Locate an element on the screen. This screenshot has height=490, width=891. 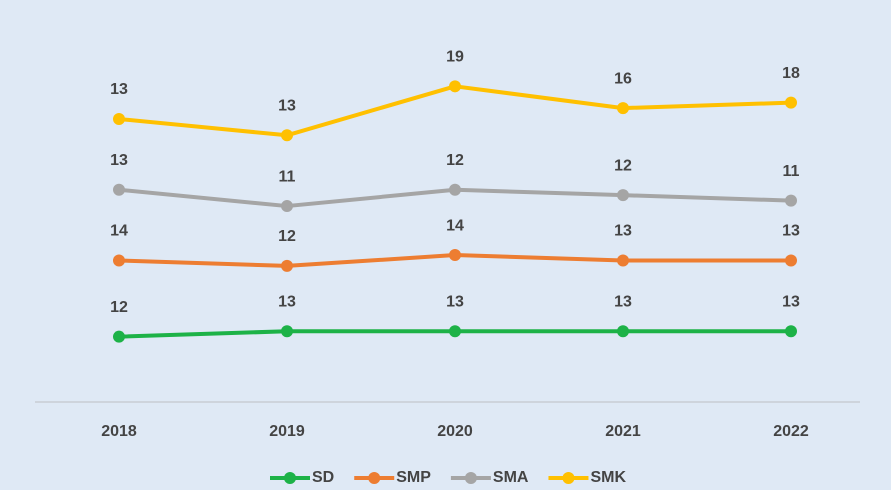
data-label: 18 is located at coordinates (791, 73).